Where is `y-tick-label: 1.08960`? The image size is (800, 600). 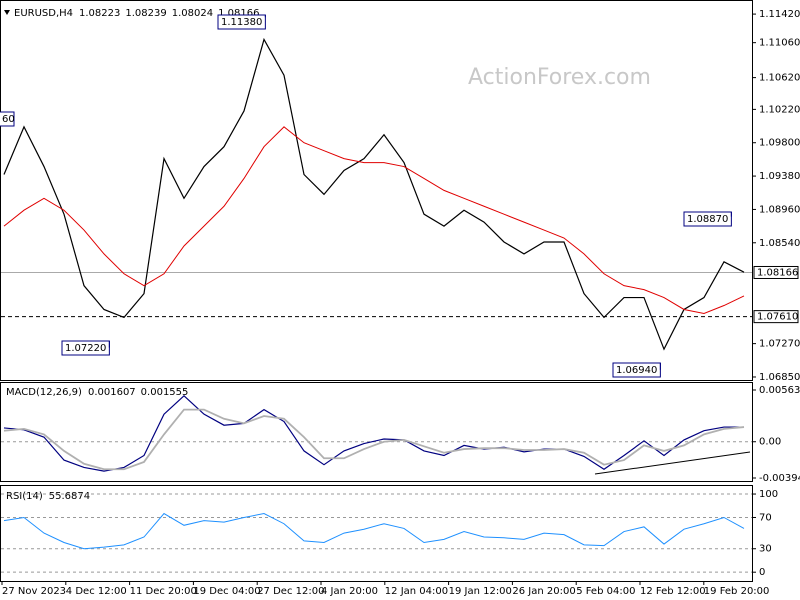
y-tick-label: 1.08960 is located at coordinates (779, 209).